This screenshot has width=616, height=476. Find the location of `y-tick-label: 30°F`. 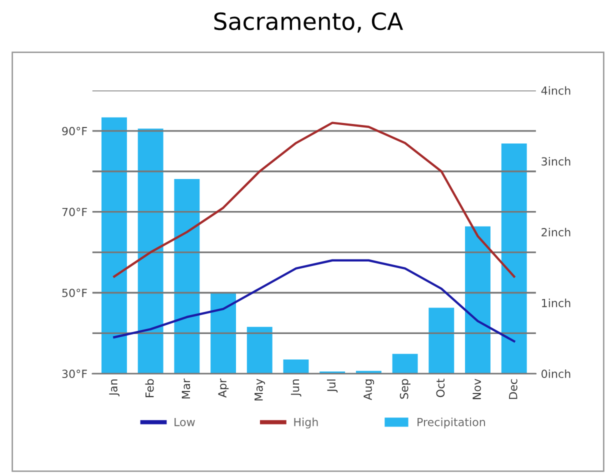

y-tick-label: 30°F is located at coordinates (74, 374).